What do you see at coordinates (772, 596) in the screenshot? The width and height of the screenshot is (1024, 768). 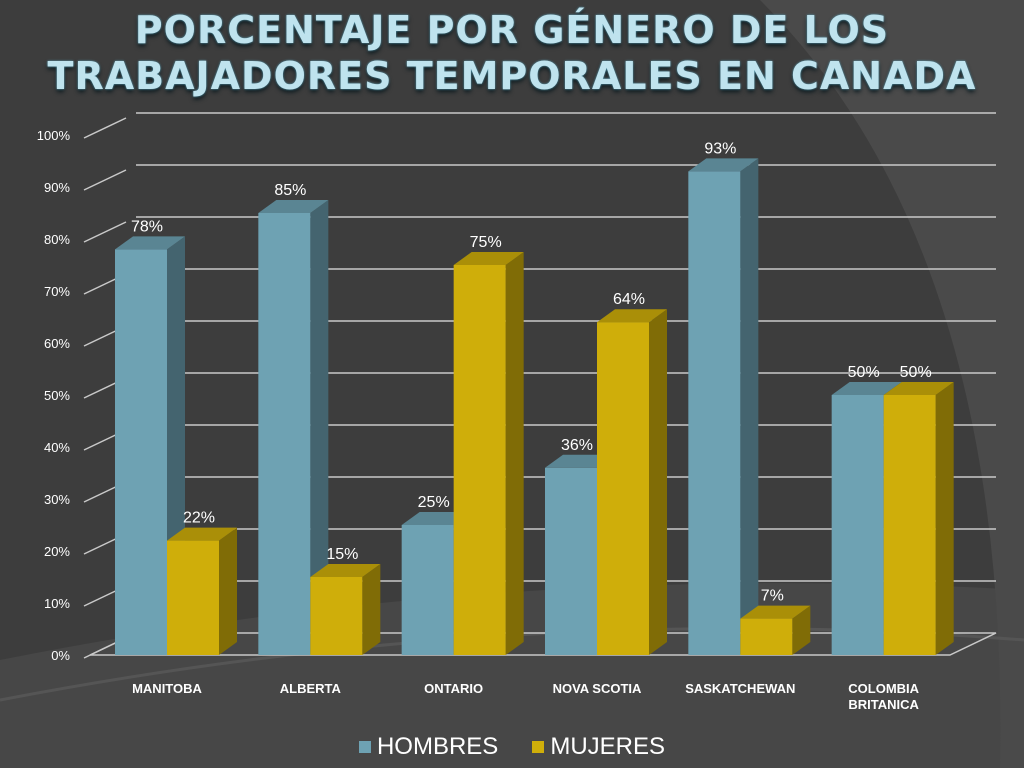 I see `value-label-mujeres-4: 7%` at bounding box center [772, 596].